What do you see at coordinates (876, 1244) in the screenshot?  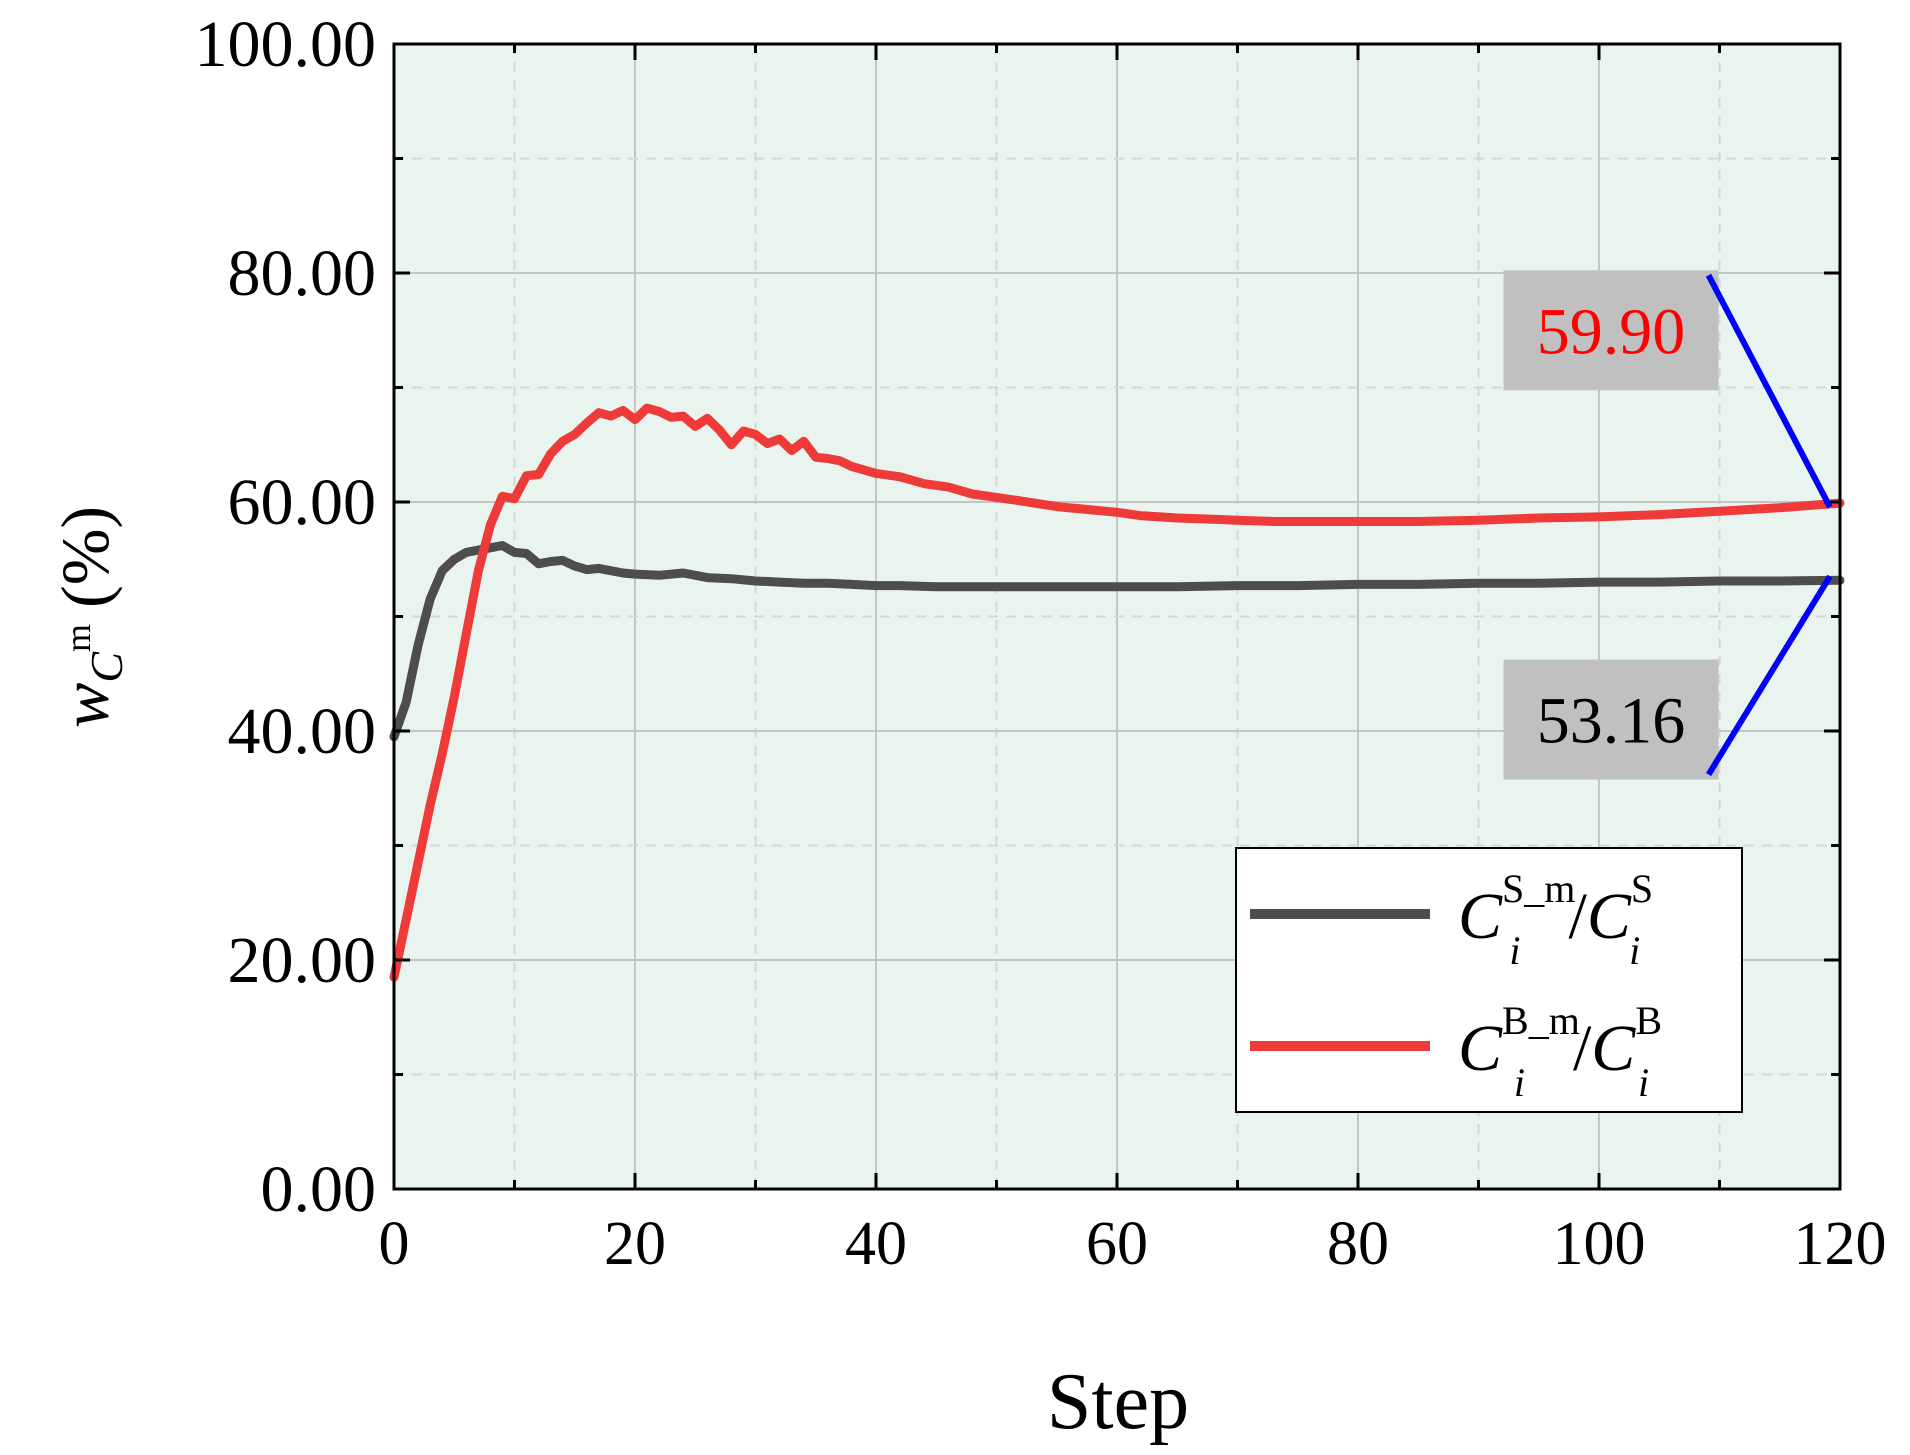 I see `x-tick-label: 40` at bounding box center [876, 1244].